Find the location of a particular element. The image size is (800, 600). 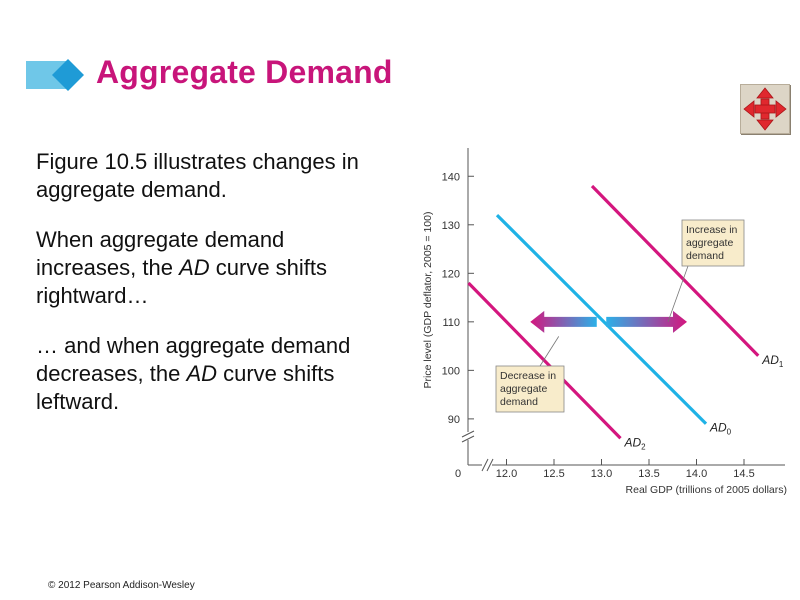

y-tick-label: 110 is located at coordinates (451, 323).